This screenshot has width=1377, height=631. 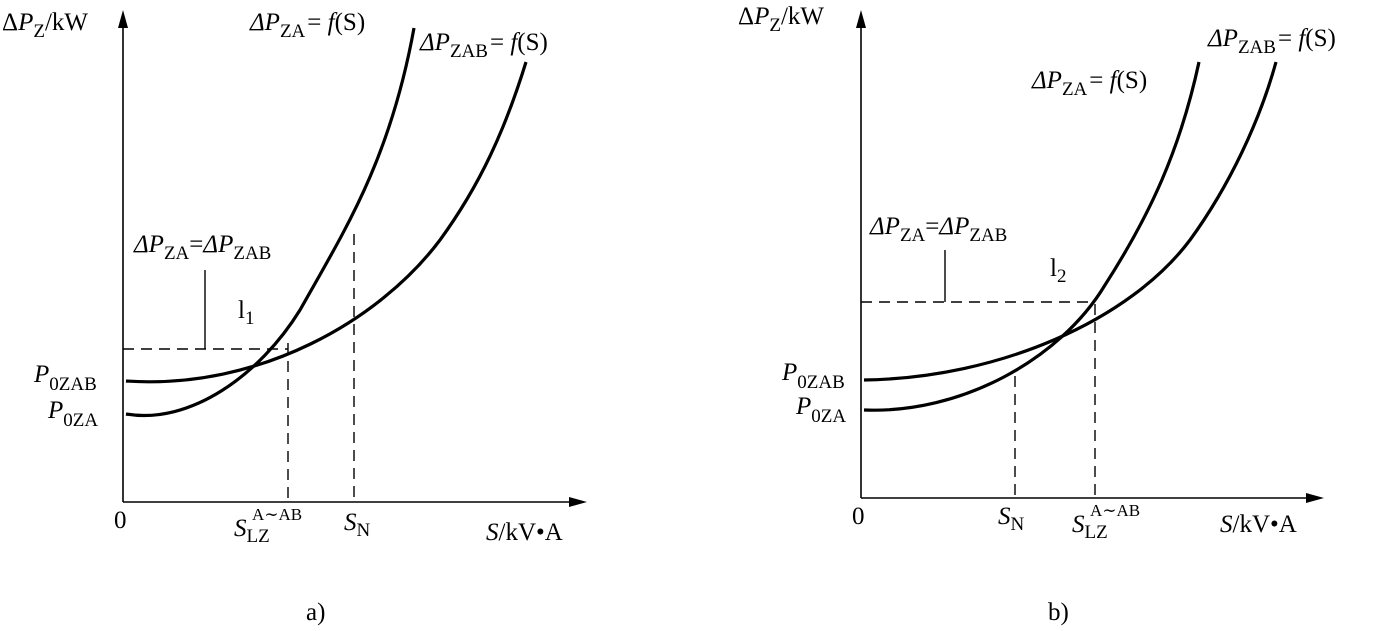 What do you see at coordinates (861, 19) in the screenshot?
I see `y-axis-arrow-b` at bounding box center [861, 19].